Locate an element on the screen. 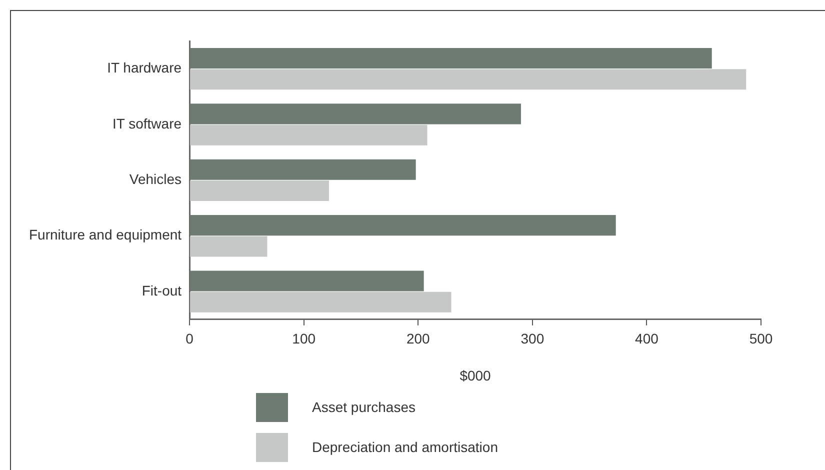  x-tick-label: 500 is located at coordinates (761, 338).